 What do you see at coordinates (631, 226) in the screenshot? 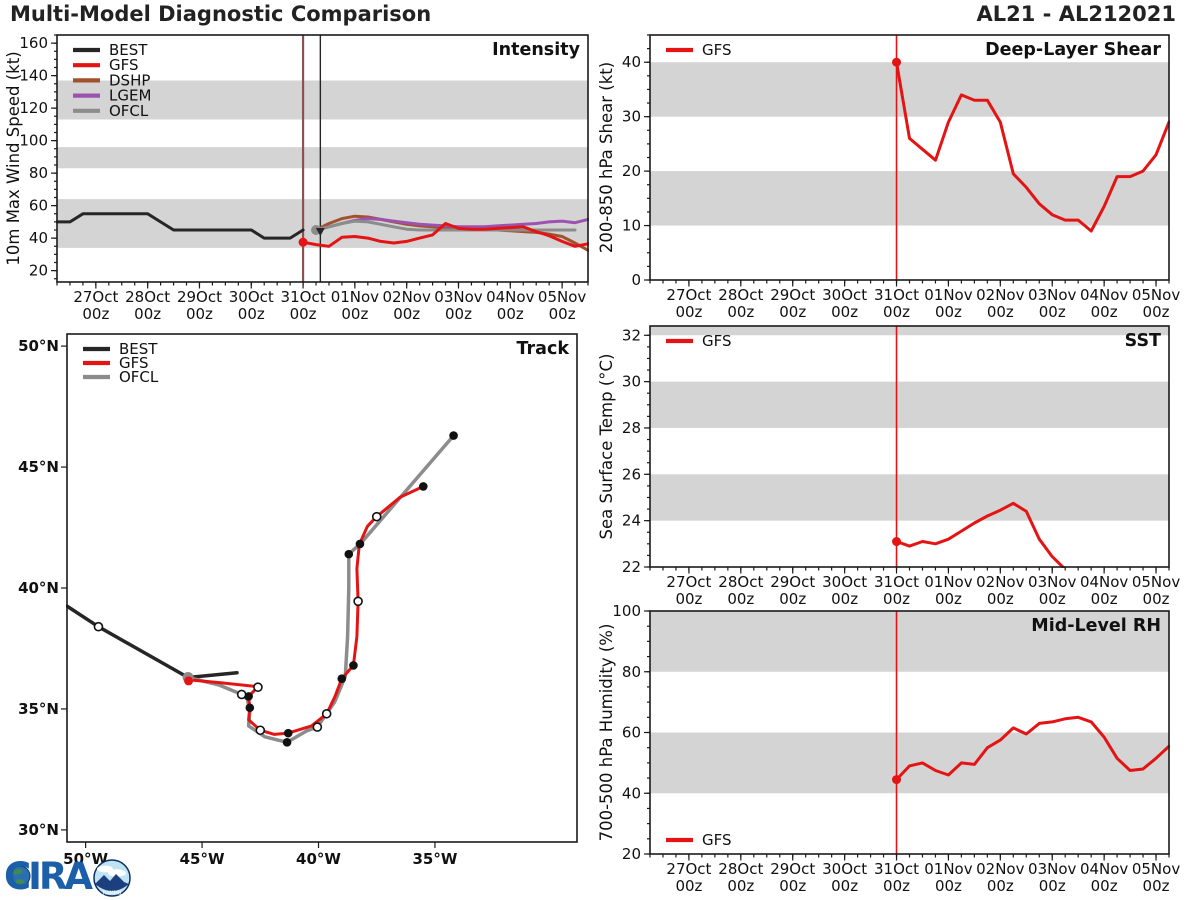
I see `y-tick-label: 10` at bounding box center [631, 226].